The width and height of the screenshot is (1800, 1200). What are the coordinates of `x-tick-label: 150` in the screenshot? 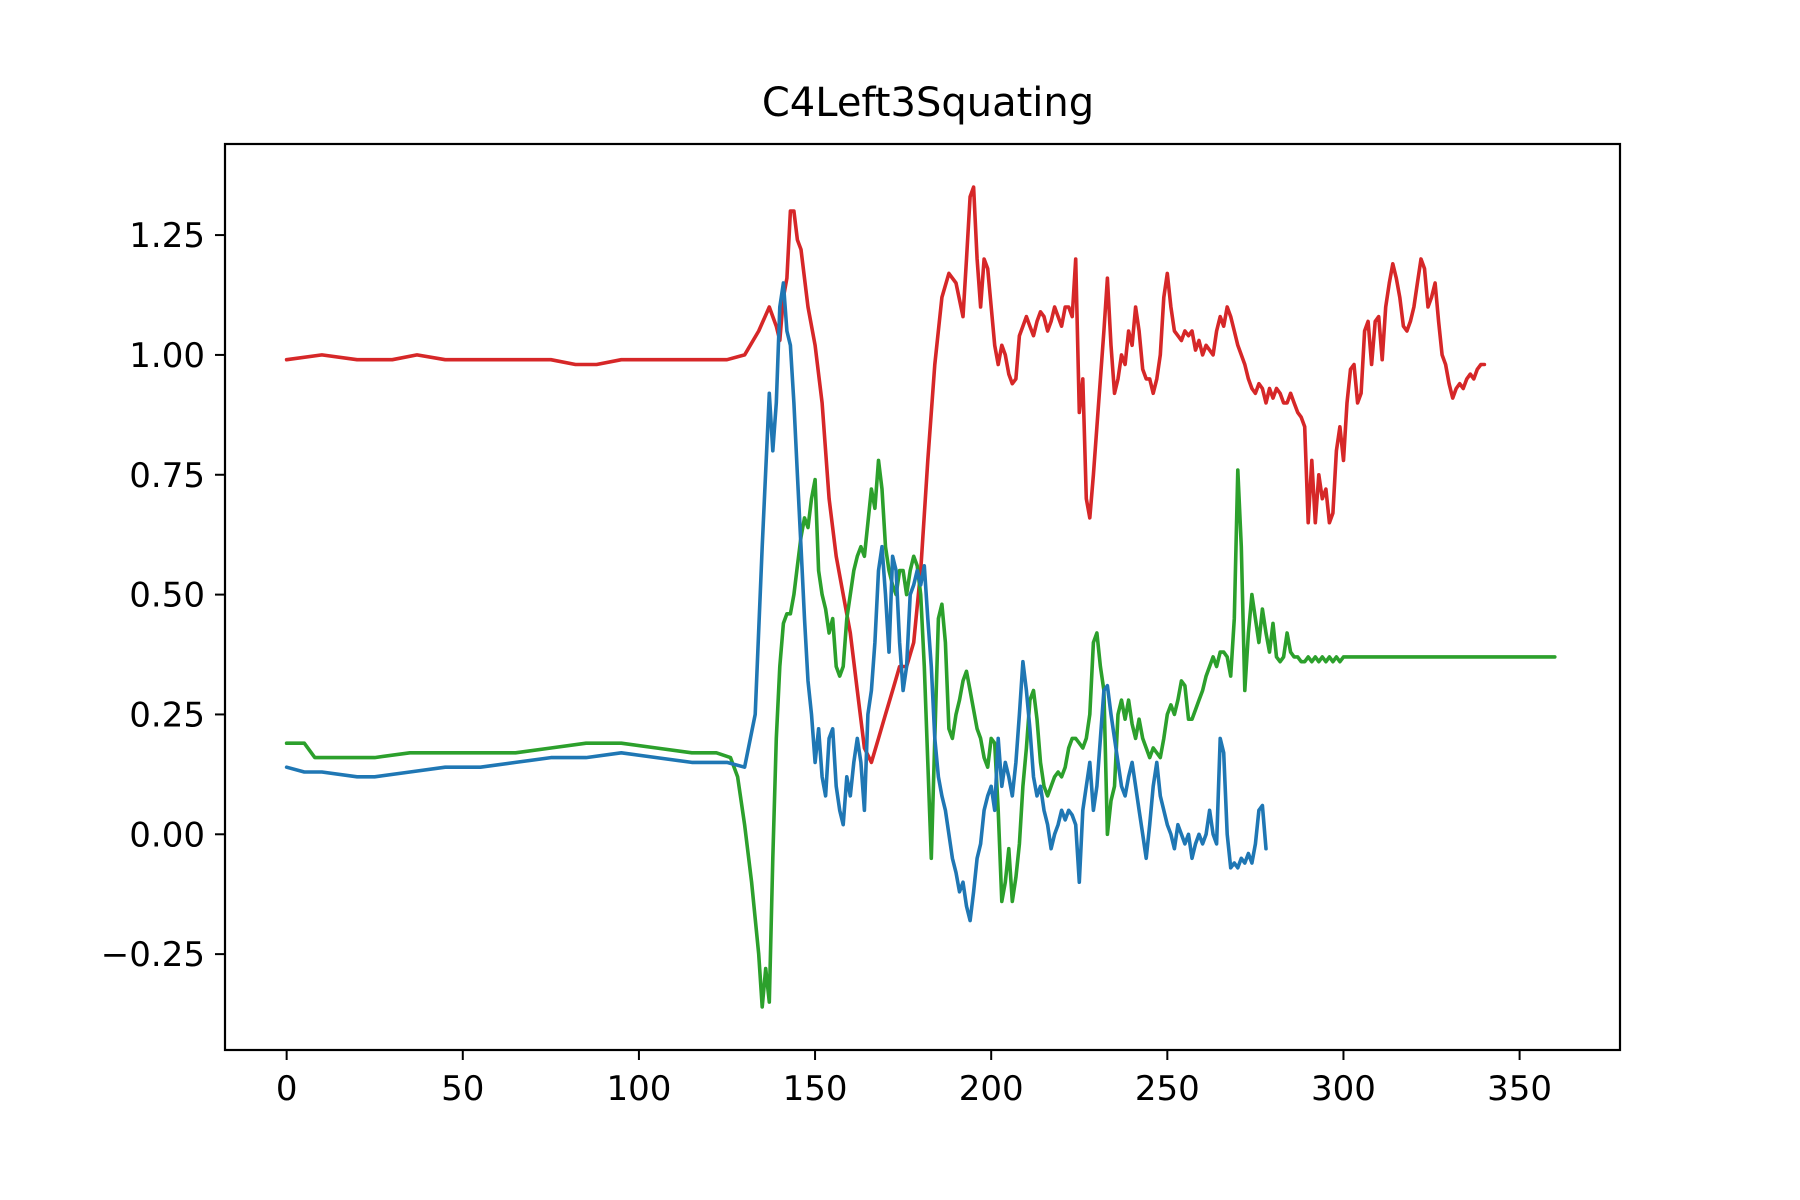 It's located at (815, 1089).